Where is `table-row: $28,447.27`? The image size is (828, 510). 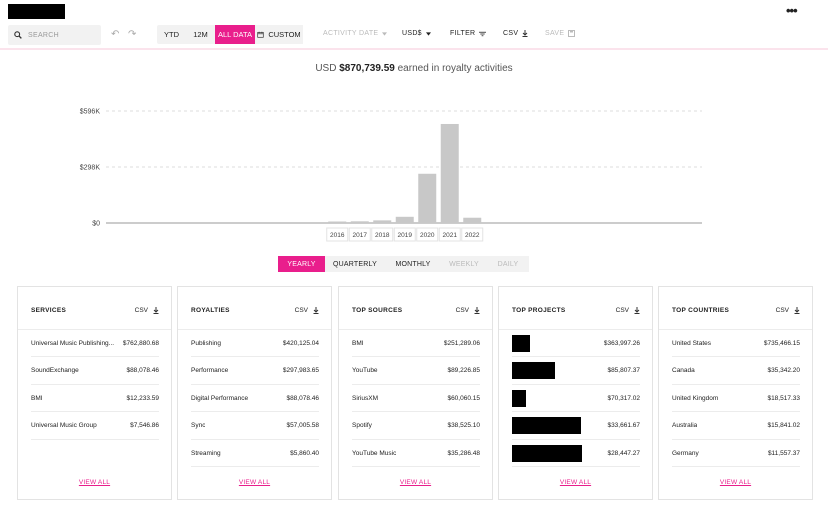 table-row: $28,447.27 is located at coordinates (576, 453).